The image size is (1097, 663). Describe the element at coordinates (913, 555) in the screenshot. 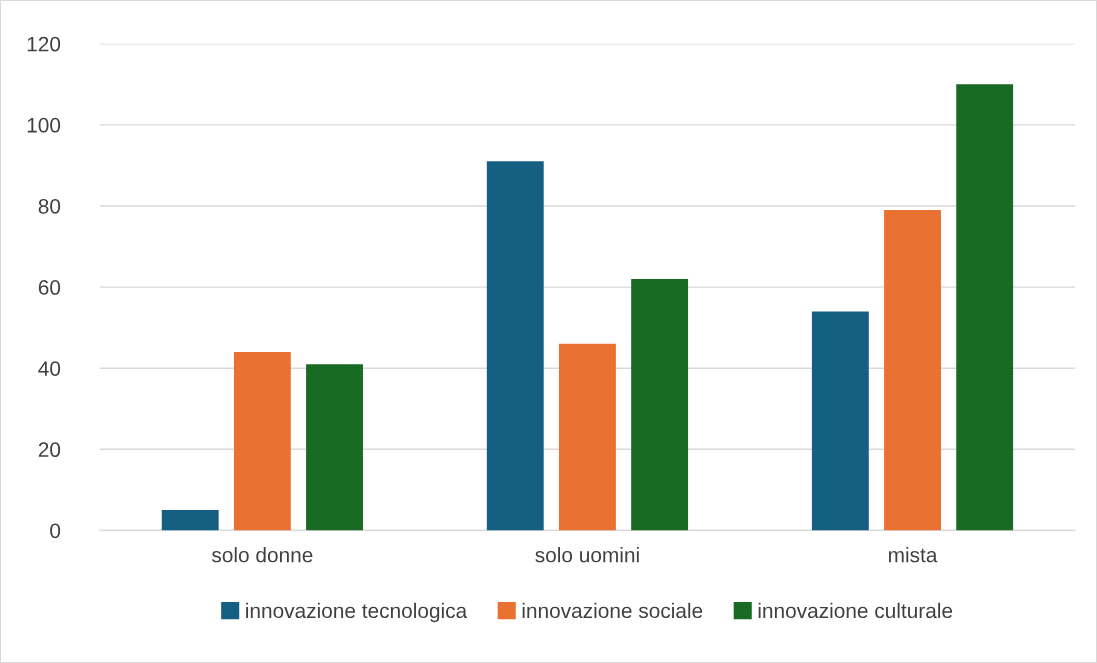

I see `x-tick-label: mista` at that location.